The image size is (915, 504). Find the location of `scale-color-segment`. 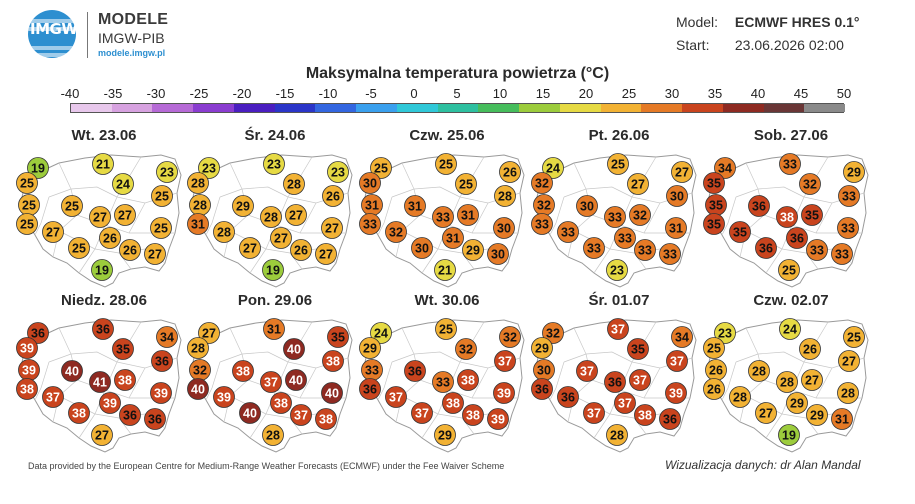

scale-color-segment is located at coordinates (458, 108).